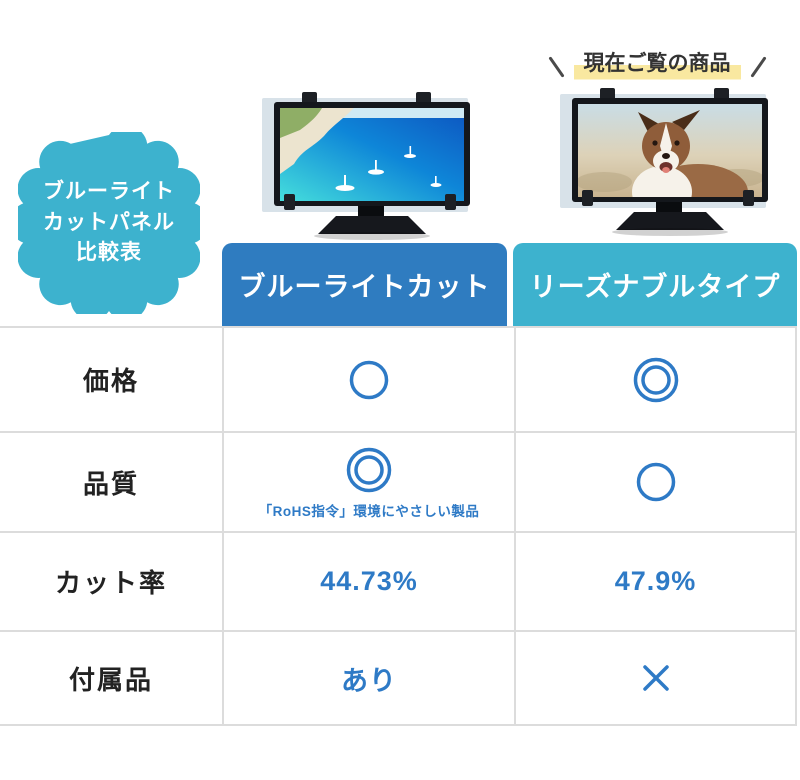  I want to click on value-text: あり, so click(369, 680).